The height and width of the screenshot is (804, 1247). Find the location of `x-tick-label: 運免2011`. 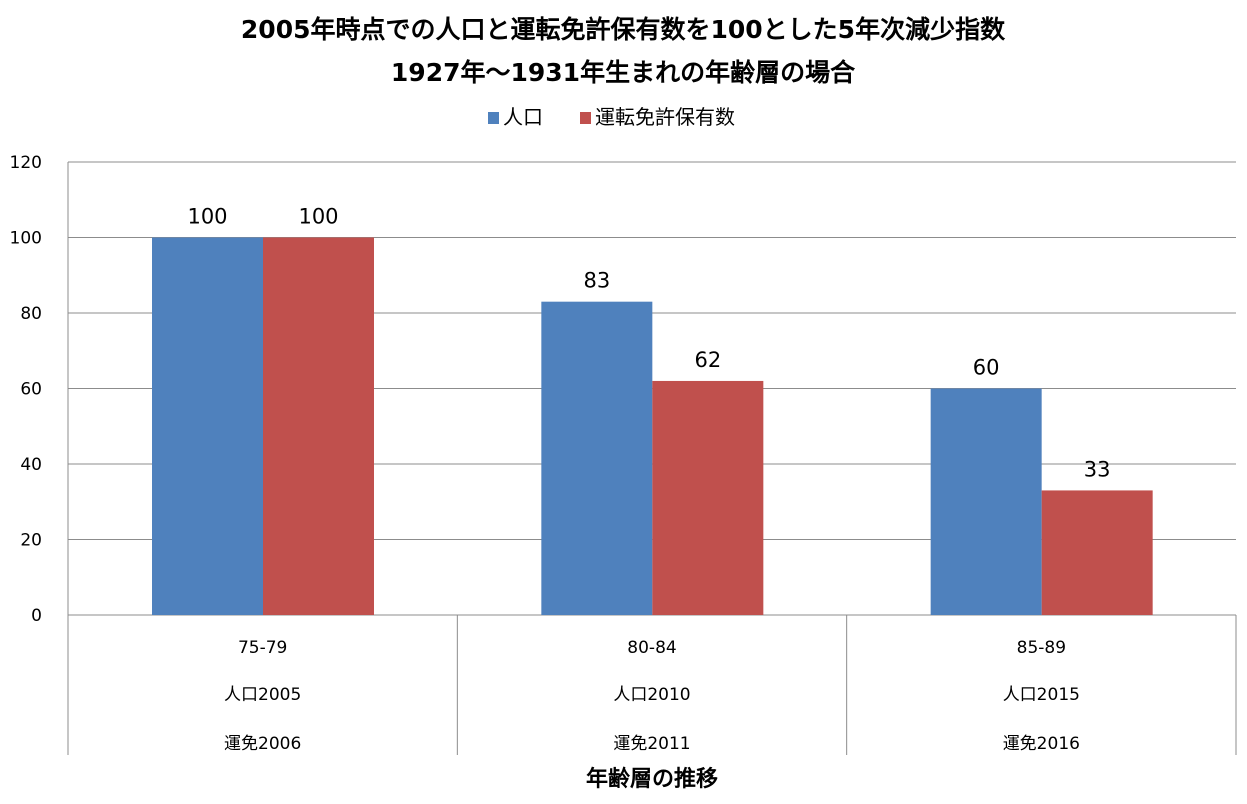

x-tick-label: 運免2011 is located at coordinates (651, 744).